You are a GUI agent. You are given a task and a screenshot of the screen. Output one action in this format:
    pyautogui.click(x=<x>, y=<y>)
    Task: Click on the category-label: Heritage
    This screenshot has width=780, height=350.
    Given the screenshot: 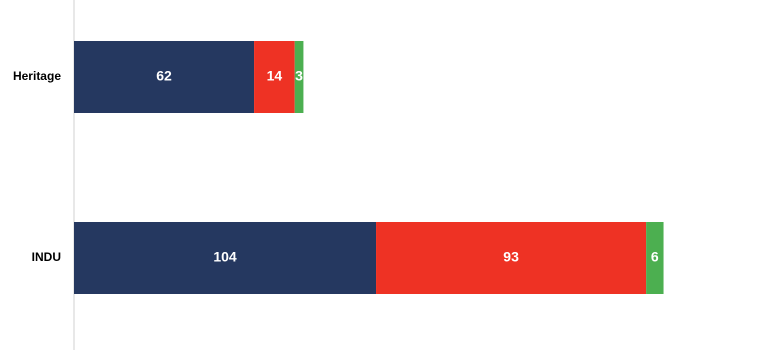 What is the action you would take?
    pyautogui.click(x=37, y=76)
    